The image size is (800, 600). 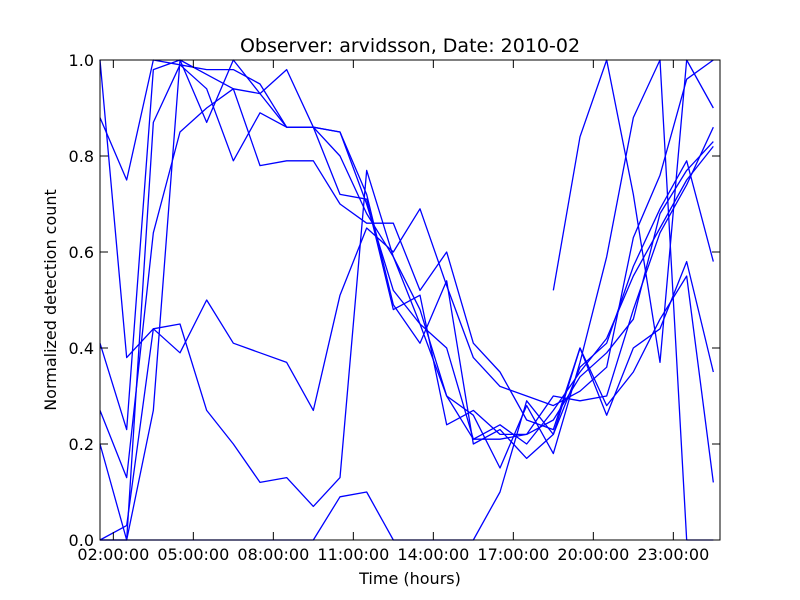 What do you see at coordinates (433, 554) in the screenshot?
I see `x-tick-label: 14:00:00` at bounding box center [433, 554].